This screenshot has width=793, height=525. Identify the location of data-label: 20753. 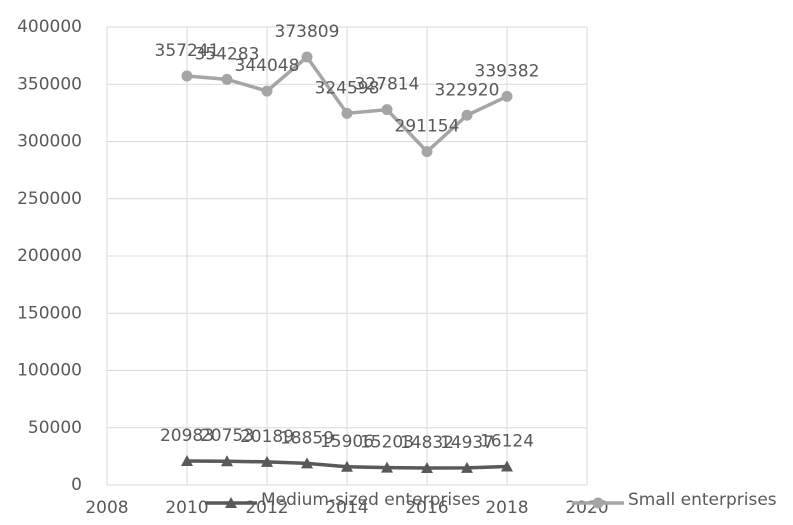
(227, 436).